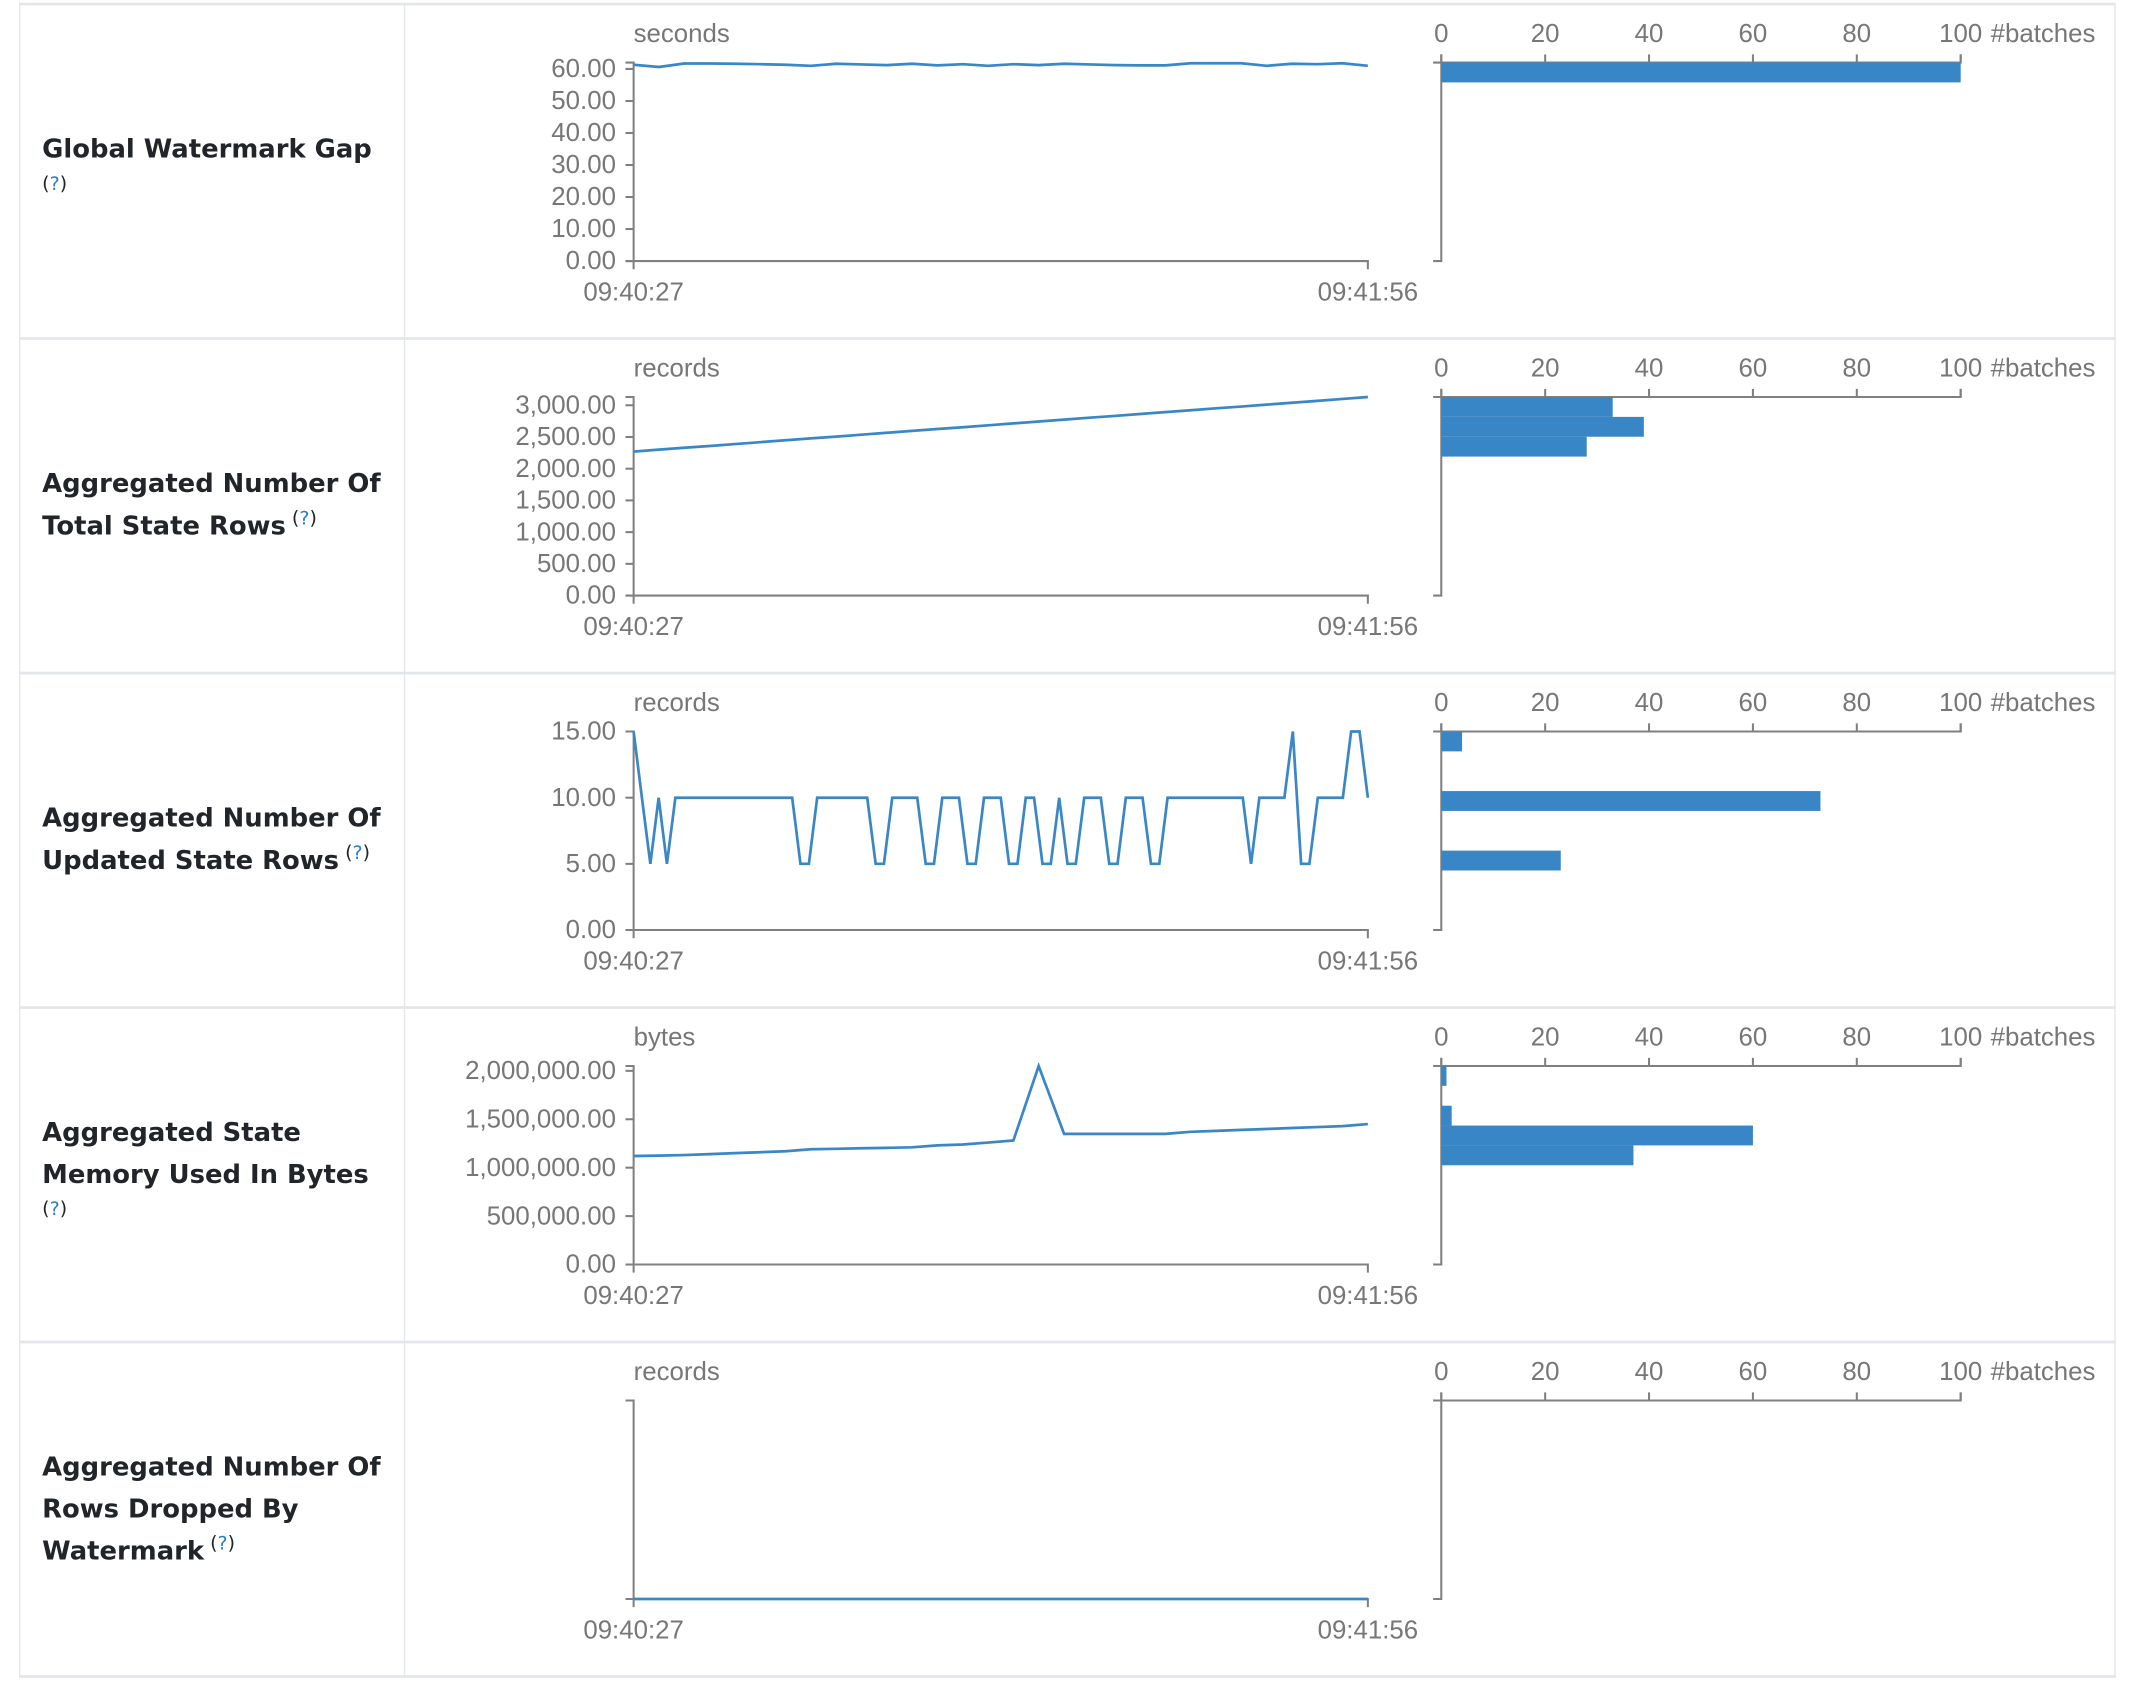  Describe the element at coordinates (682, 34) in the screenshot. I see `y-axis-unit-label: seconds` at that location.